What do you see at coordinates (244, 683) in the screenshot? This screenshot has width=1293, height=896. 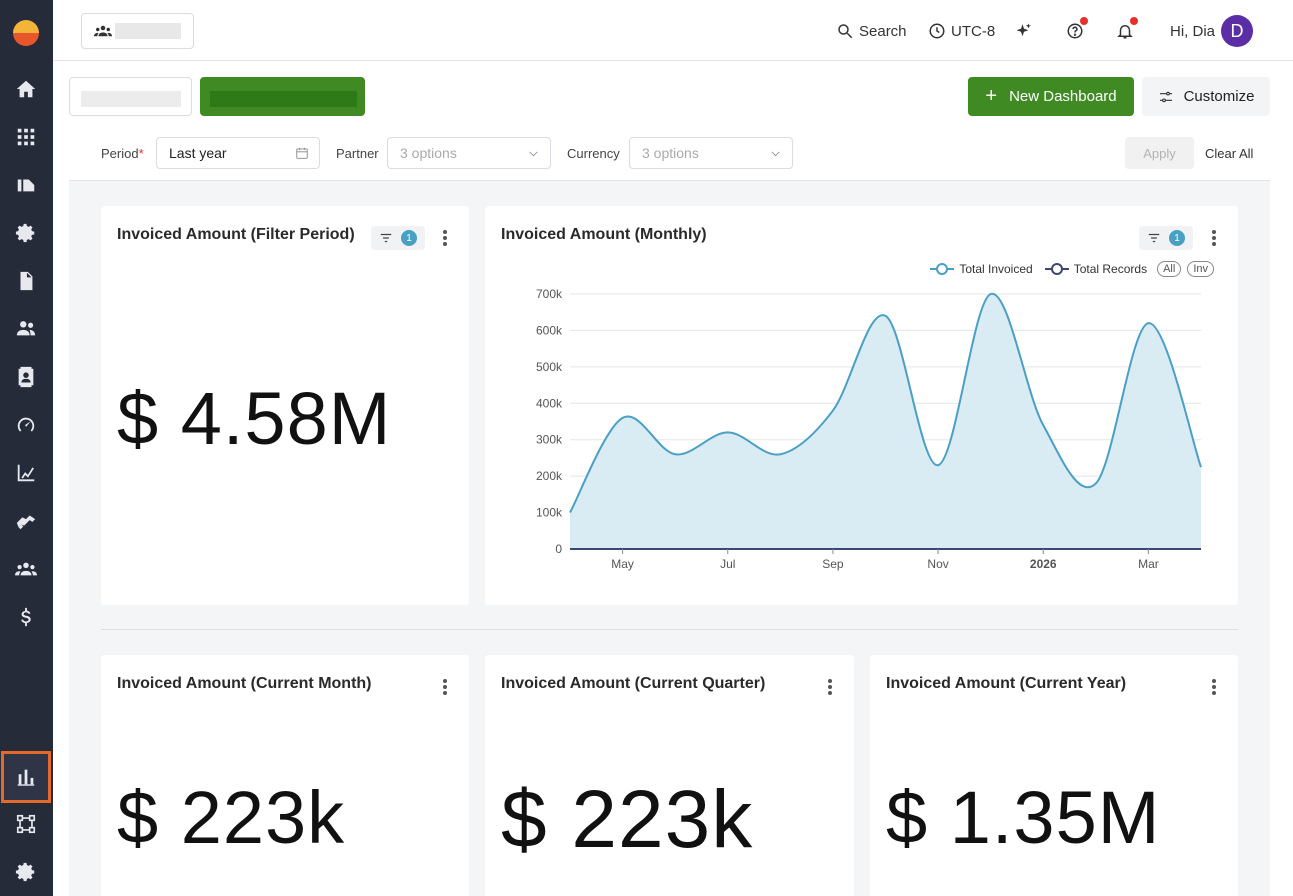 I see `card-title: Invoiced Amount (Current Month)` at bounding box center [244, 683].